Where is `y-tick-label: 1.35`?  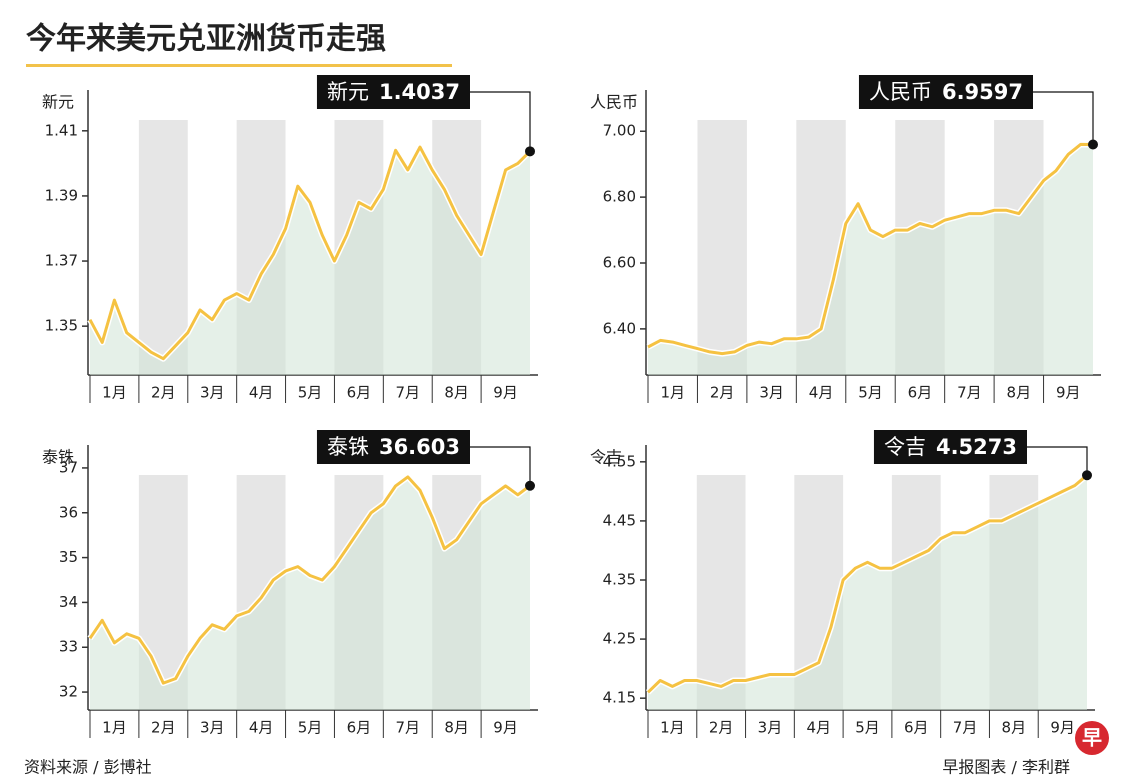
y-tick-label: 1.35 is located at coordinates (61, 326).